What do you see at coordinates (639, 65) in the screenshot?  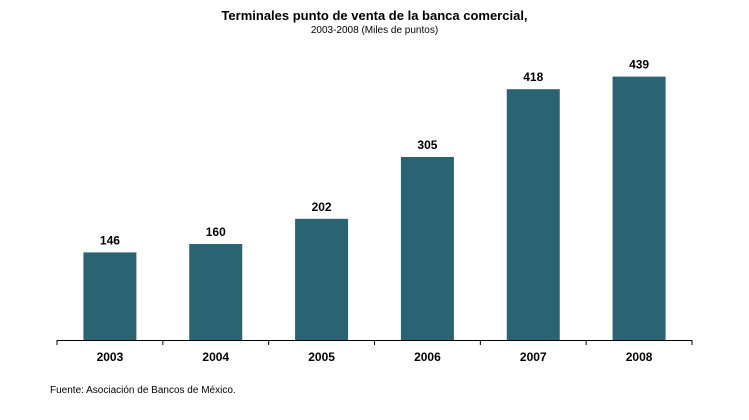 I see `data-label-2008: 439` at bounding box center [639, 65].